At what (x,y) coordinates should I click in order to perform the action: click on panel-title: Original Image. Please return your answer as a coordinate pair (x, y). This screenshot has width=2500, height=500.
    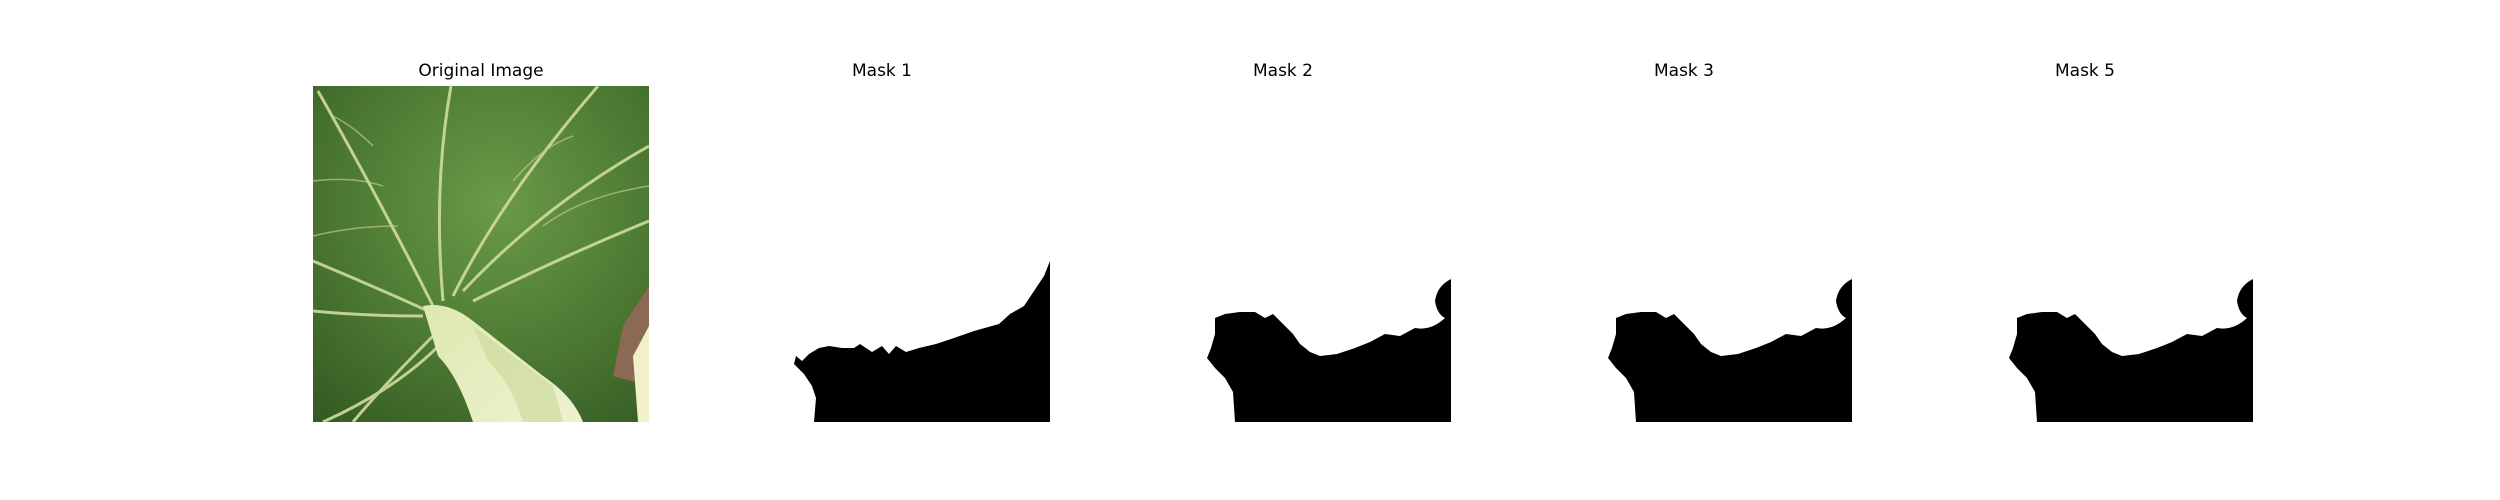
    Looking at the image, I should click on (481, 71).